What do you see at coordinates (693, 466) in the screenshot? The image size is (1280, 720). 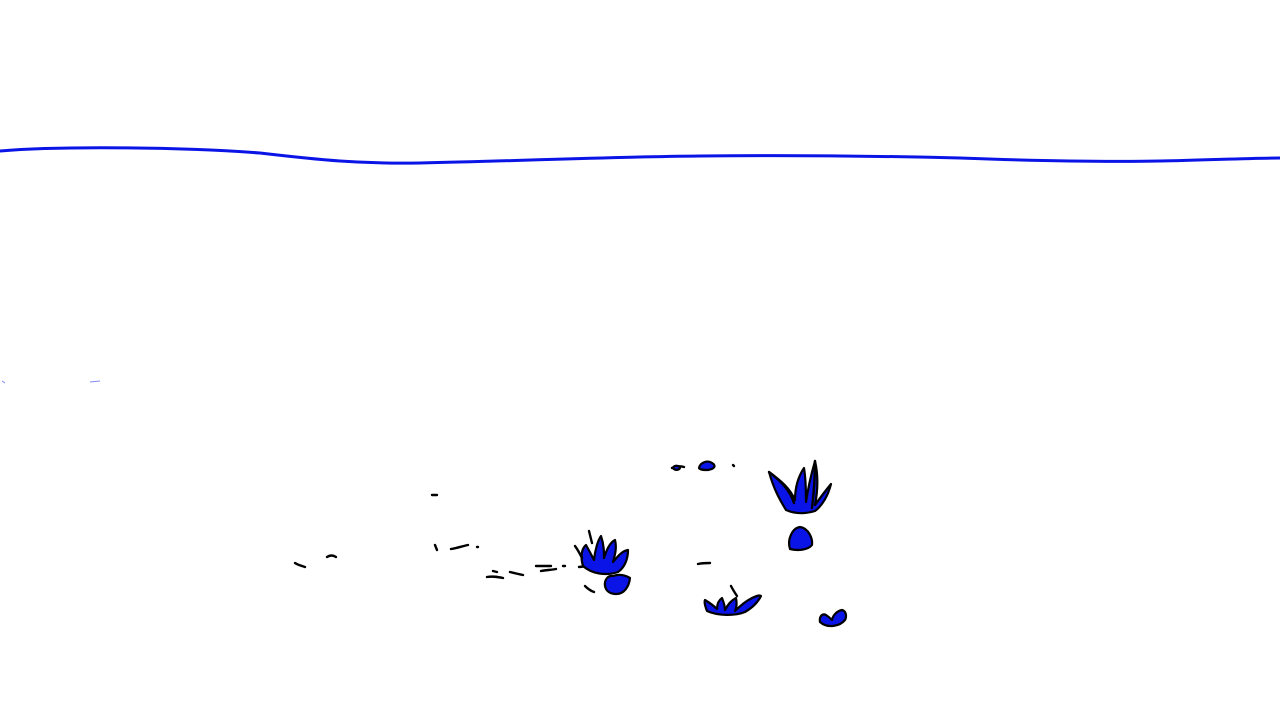 I see `blob-top` at bounding box center [693, 466].